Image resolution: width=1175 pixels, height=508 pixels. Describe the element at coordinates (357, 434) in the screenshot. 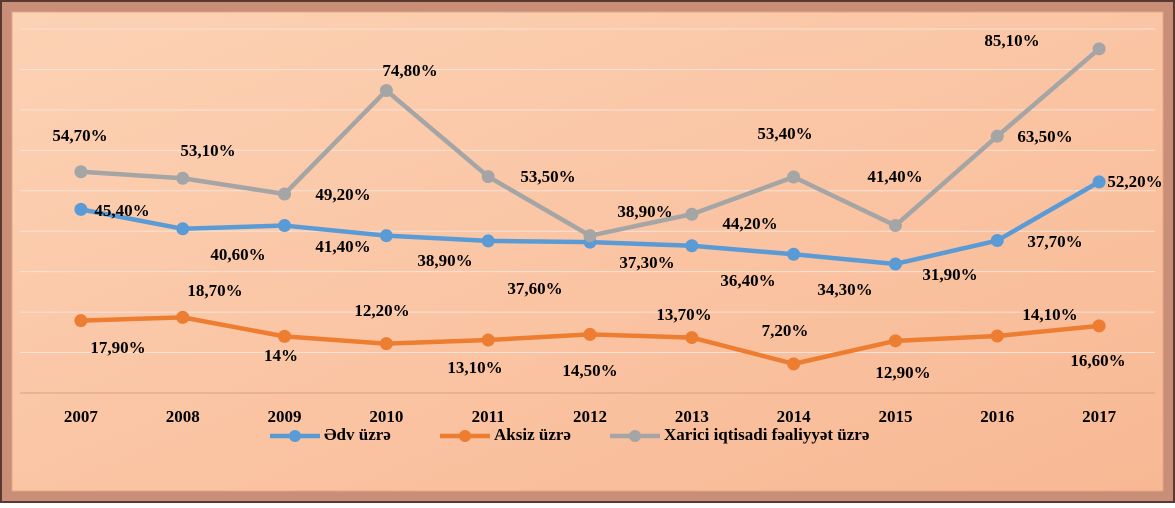

I see `legend-label: Ədv üzrə` at that location.